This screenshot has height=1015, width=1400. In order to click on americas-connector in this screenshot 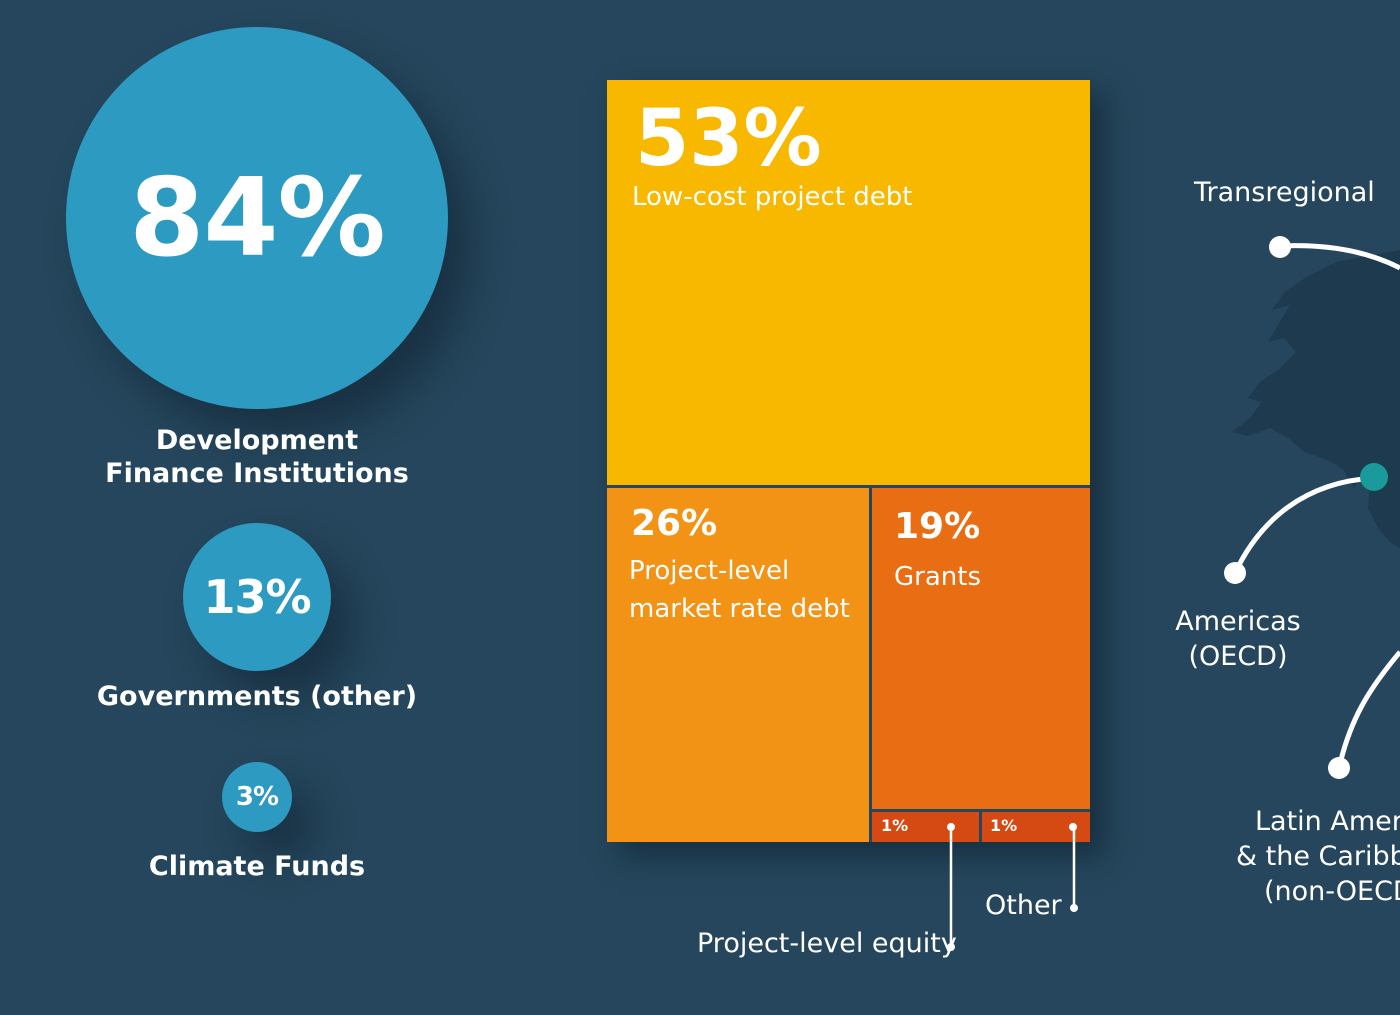, I will do `click(1303, 525)`.